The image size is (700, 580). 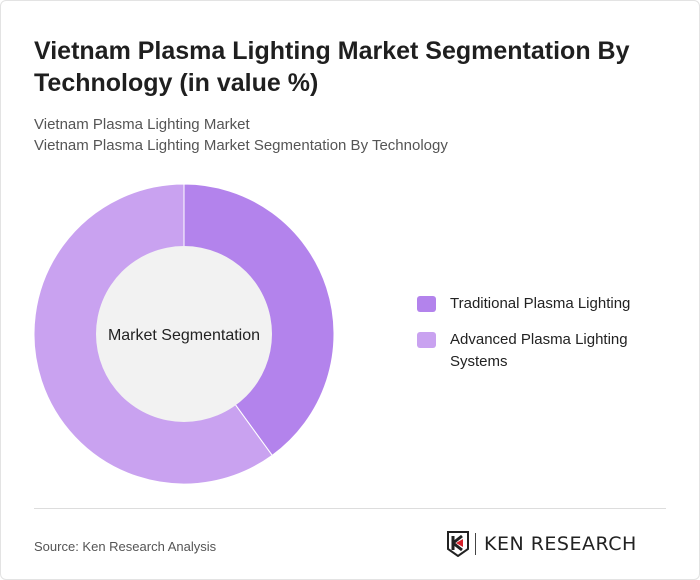 I want to click on legend-item-traditional: Traditional Plasma Lighting, so click(x=533, y=304).